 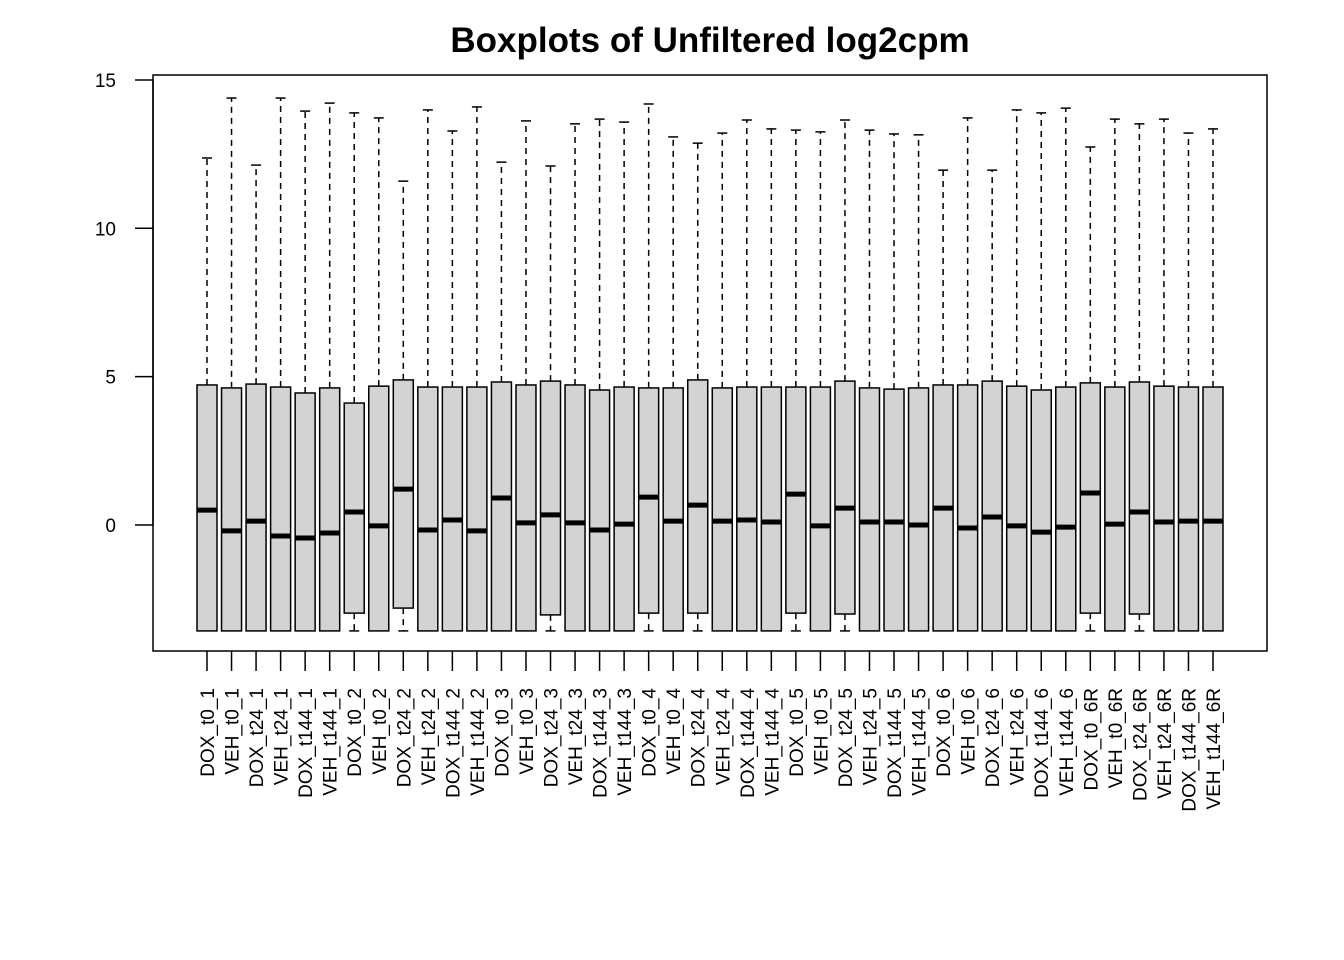 What do you see at coordinates (1214, 748) in the screenshot?
I see `x-tick-label: VEH_t144_6R` at bounding box center [1214, 748].